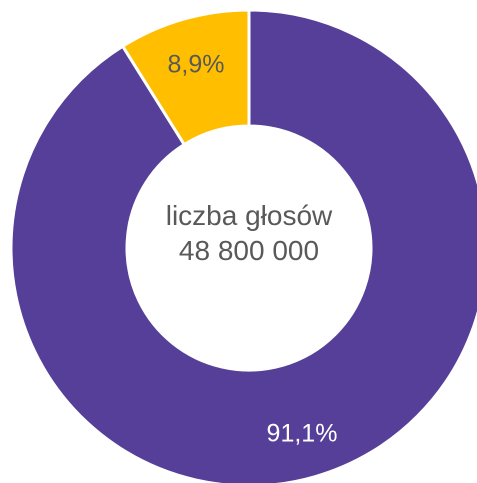 Image resolution: width=477 pixels, height=483 pixels. Describe the element at coordinates (249, 215) in the screenshot. I see `center-label-line1: liczba głosów` at that location.